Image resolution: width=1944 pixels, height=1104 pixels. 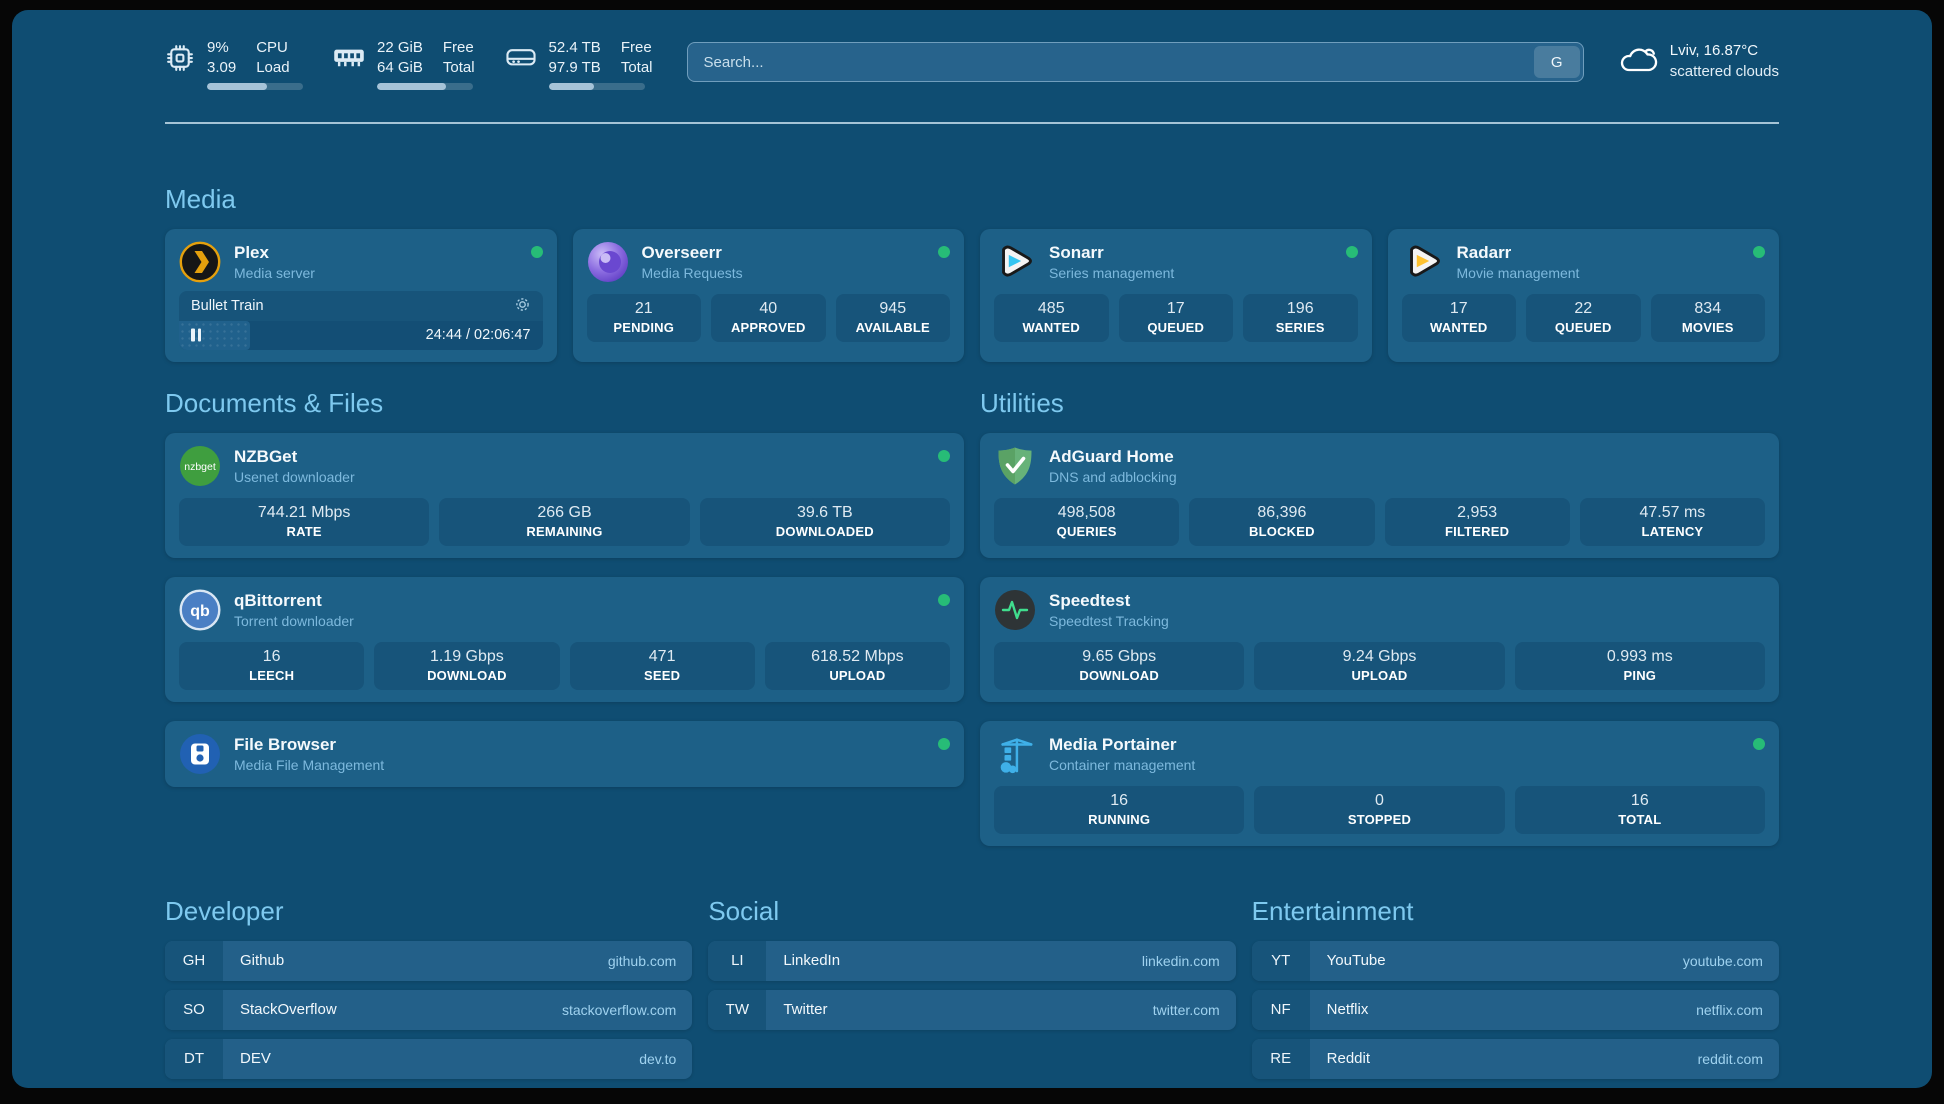 What do you see at coordinates (409, 64) in the screenshot?
I see `system-stats: 9% 3.09 CPU Load` at bounding box center [409, 64].